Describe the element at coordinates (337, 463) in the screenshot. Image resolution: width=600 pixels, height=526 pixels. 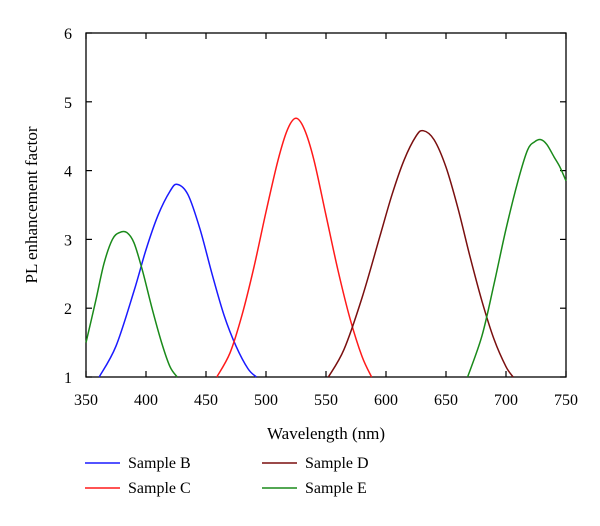
I see `legend-label-sample-d: Sample D` at that location.